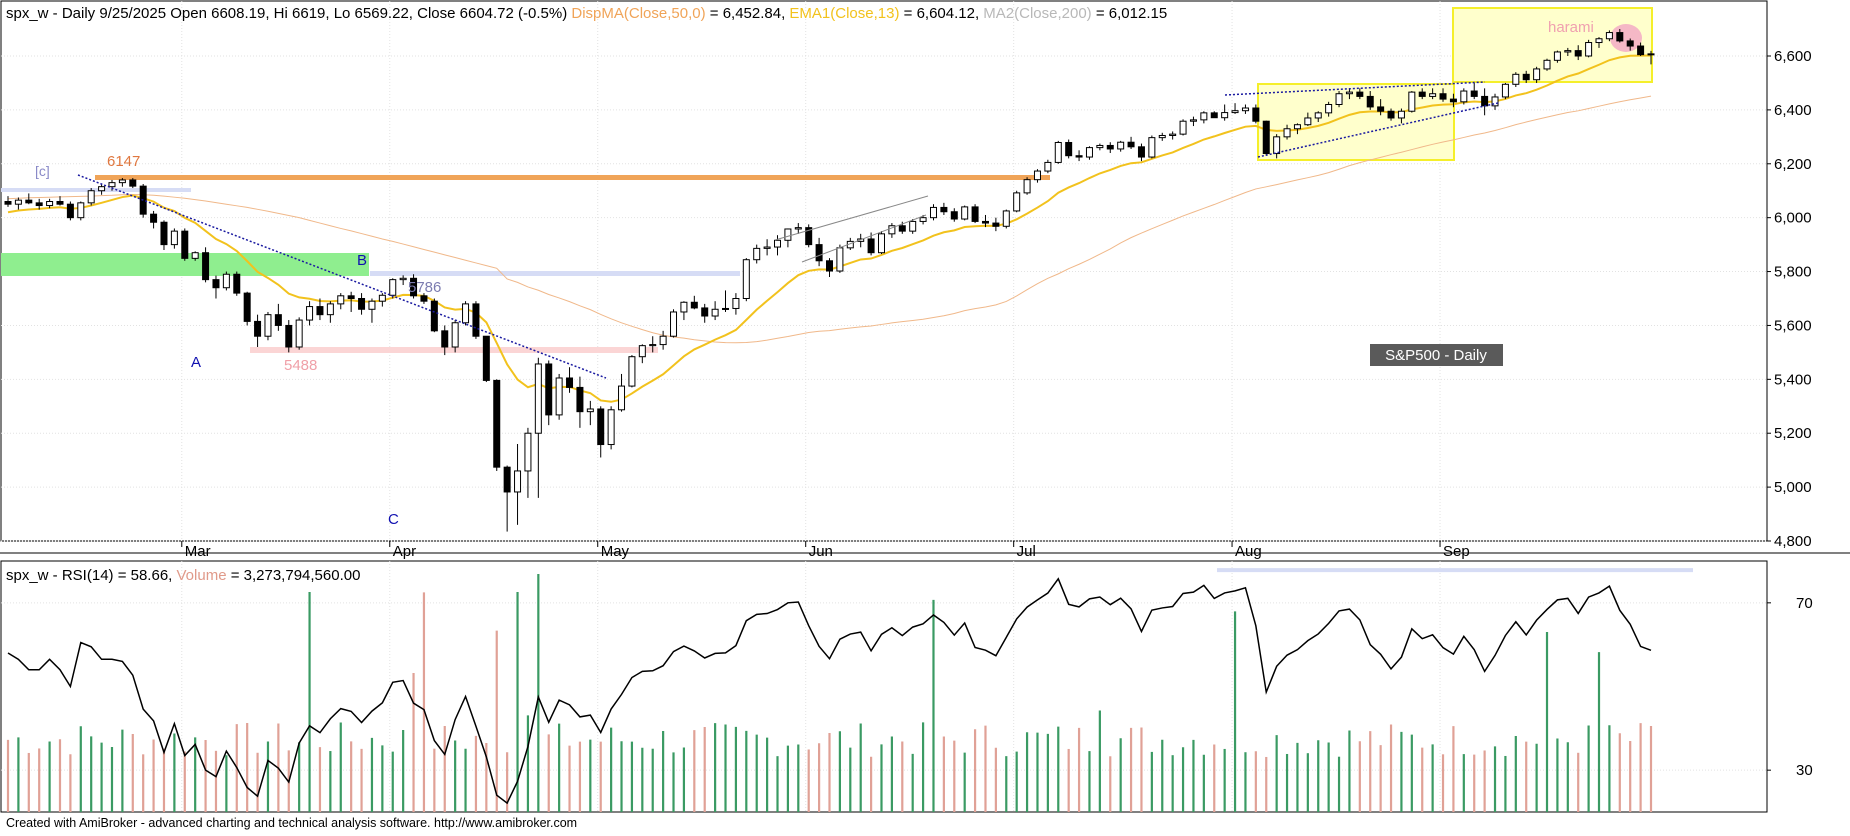  I want to click on price-tick-label: 5,800, so click(1793, 272).